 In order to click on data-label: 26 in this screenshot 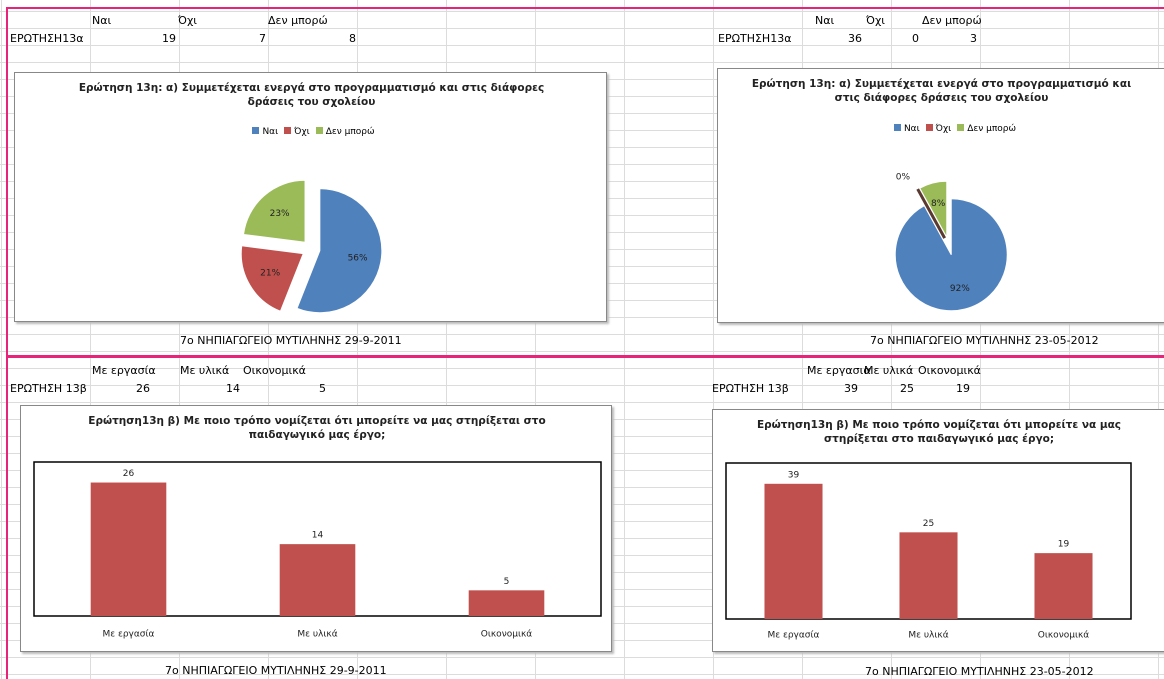, I will do `click(129, 474)`.